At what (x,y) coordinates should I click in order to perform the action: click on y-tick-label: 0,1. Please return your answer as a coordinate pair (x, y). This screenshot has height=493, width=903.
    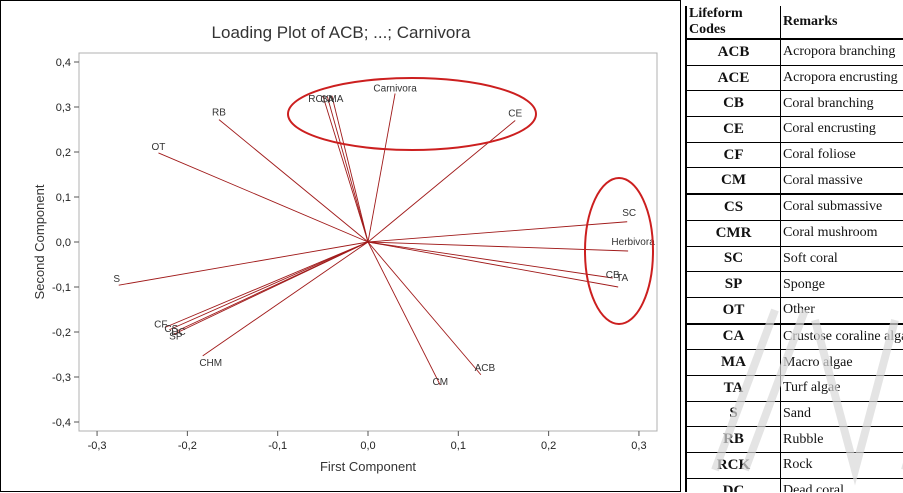
    Looking at the image, I should click on (63, 198).